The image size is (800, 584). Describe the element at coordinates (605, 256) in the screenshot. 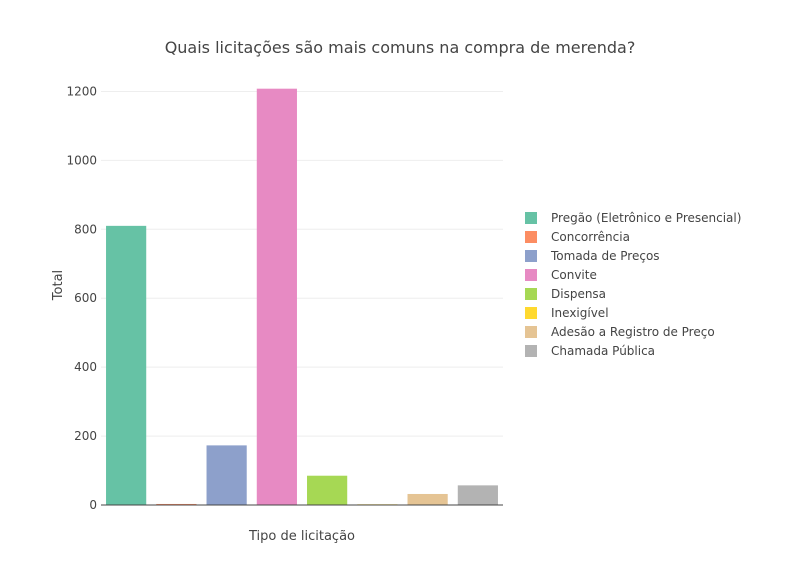

I see `legend-label: Tomada de Preços` at that location.